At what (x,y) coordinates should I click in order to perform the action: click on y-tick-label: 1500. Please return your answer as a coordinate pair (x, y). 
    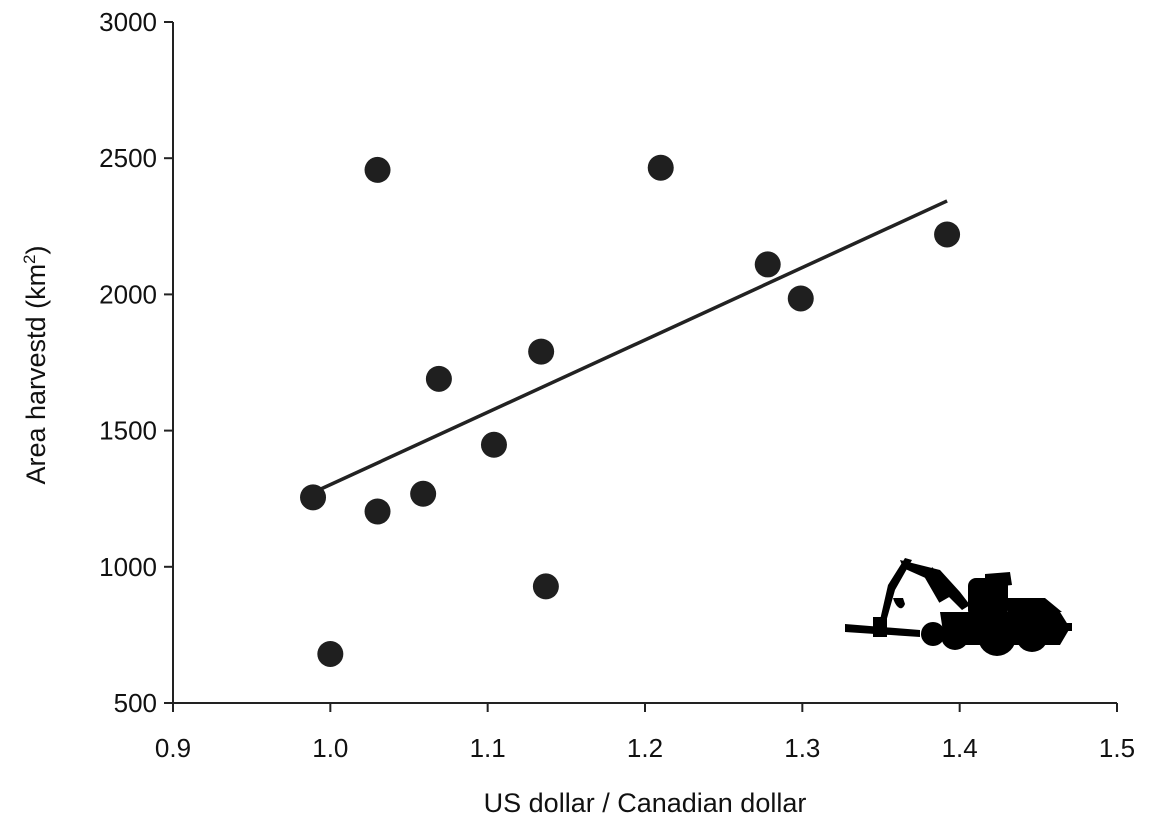
    Looking at the image, I should click on (128, 431).